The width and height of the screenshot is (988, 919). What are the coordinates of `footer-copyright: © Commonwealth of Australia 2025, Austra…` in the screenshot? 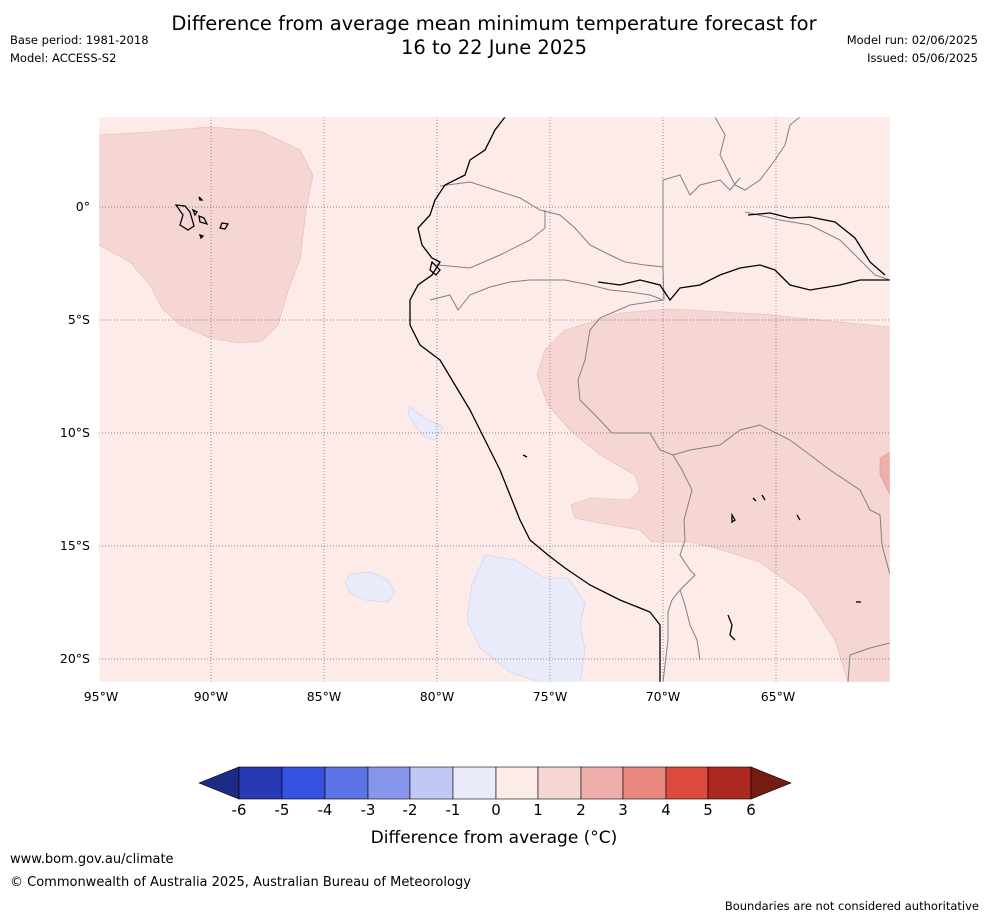 It's located at (240, 882).